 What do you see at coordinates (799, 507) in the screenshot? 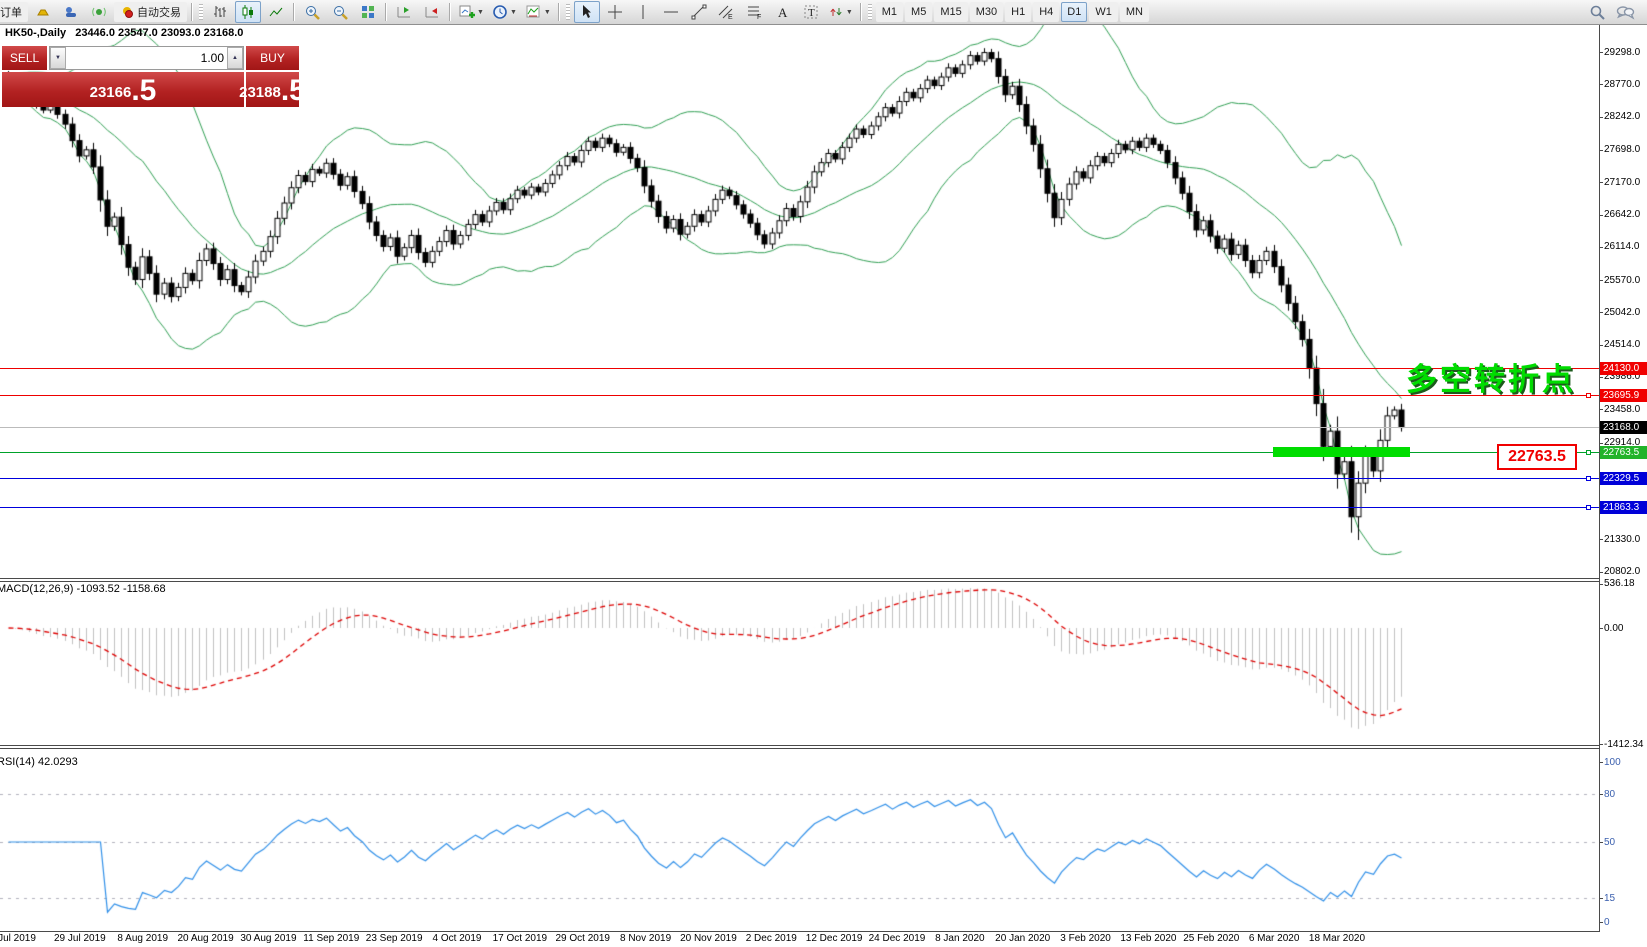
I see `horizontal-line-21863.3` at bounding box center [799, 507].